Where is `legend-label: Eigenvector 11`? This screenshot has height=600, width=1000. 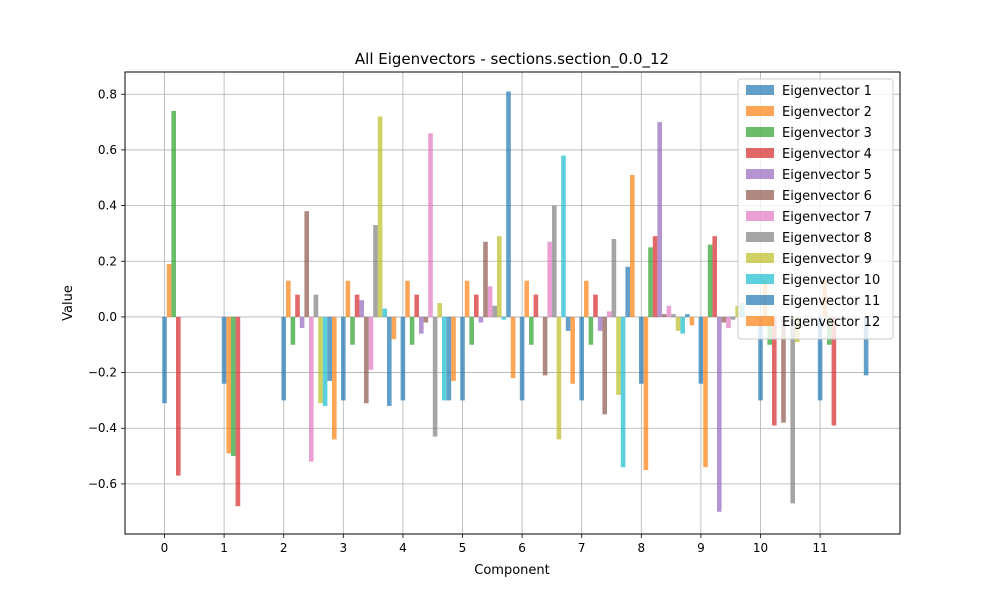 legend-label: Eigenvector 11 is located at coordinates (831, 301).